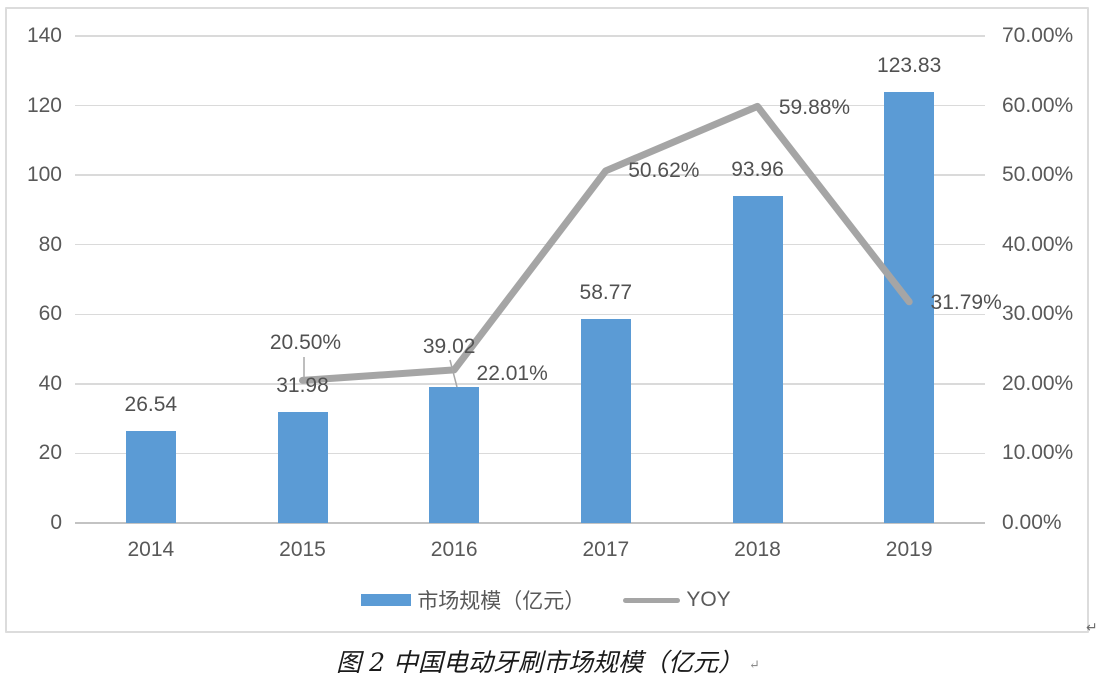 Image resolution: width=1096 pixels, height=688 pixels. What do you see at coordinates (150, 476) in the screenshot?
I see `bar-2014` at bounding box center [150, 476].